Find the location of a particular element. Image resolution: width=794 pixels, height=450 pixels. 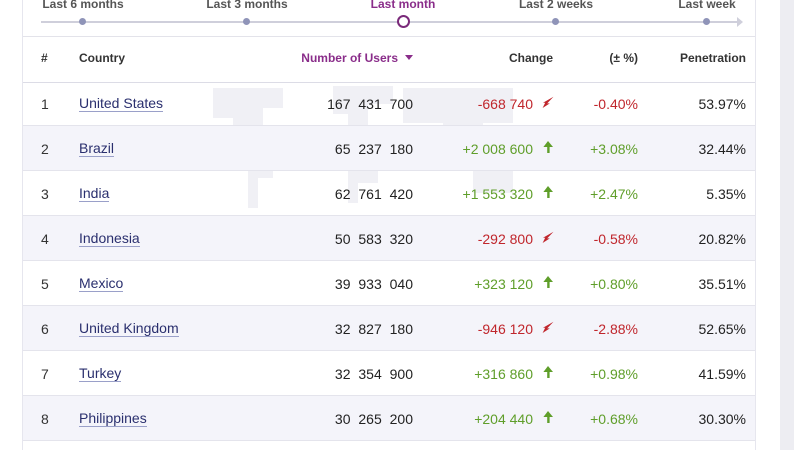

period-handle is located at coordinates (403, 21).